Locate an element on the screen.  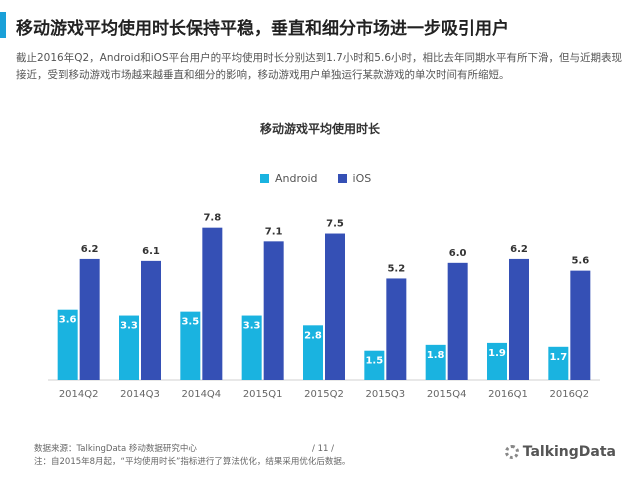
data-label-ios-2015Q3: 5.2 is located at coordinates (396, 268).